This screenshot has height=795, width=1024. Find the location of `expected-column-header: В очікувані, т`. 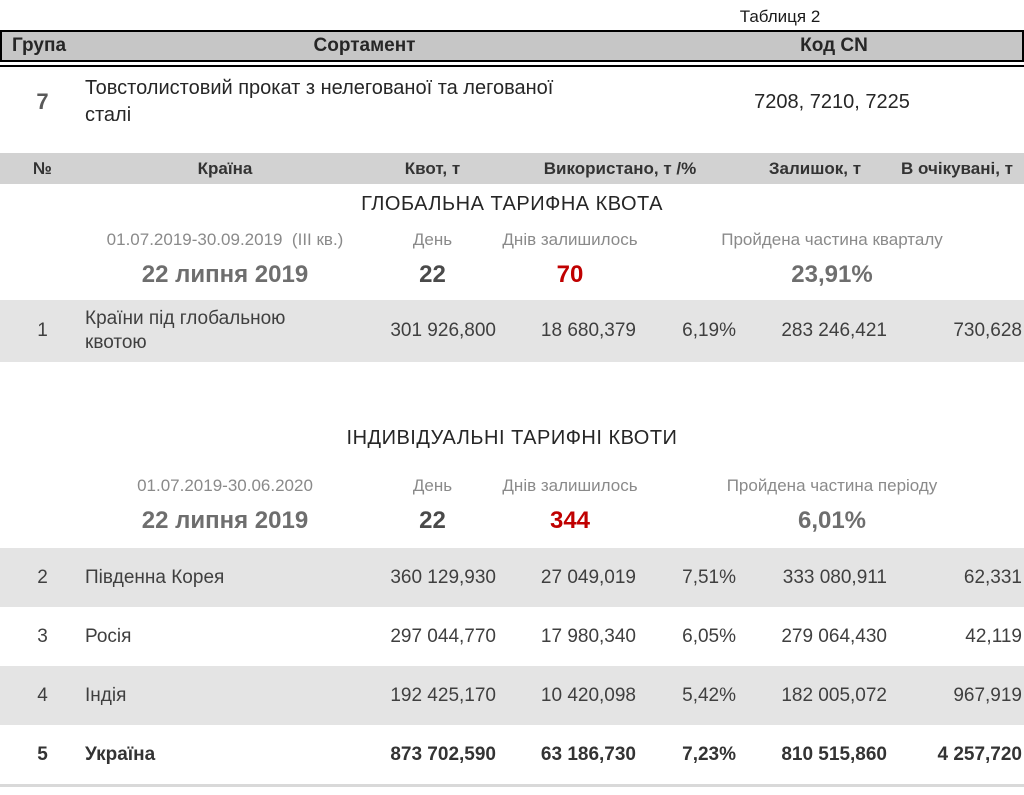

expected-column-header: В очікувані, т is located at coordinates (957, 168).